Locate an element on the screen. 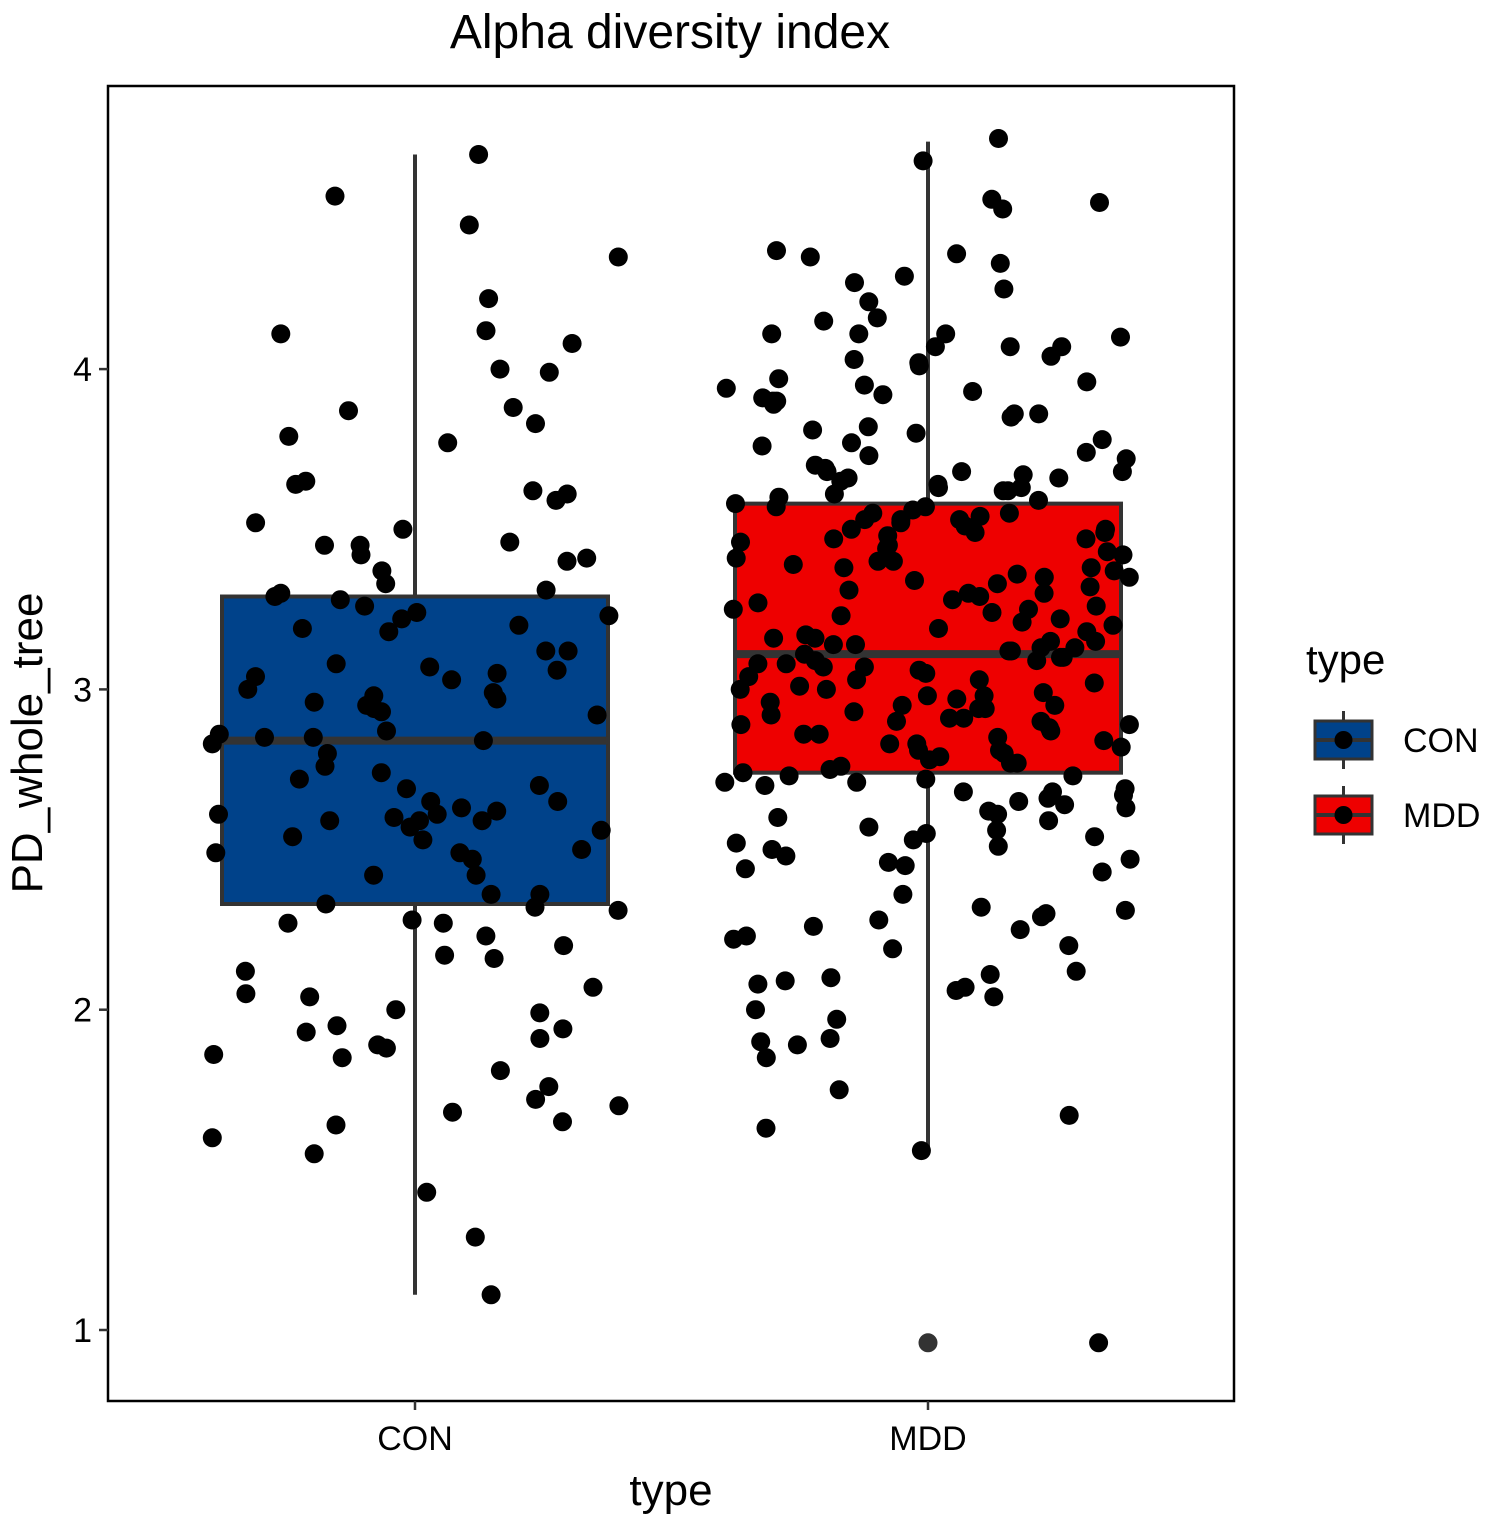 The height and width of the screenshot is (1525, 1498). mdd-outlier-point is located at coordinates (928, 1343).